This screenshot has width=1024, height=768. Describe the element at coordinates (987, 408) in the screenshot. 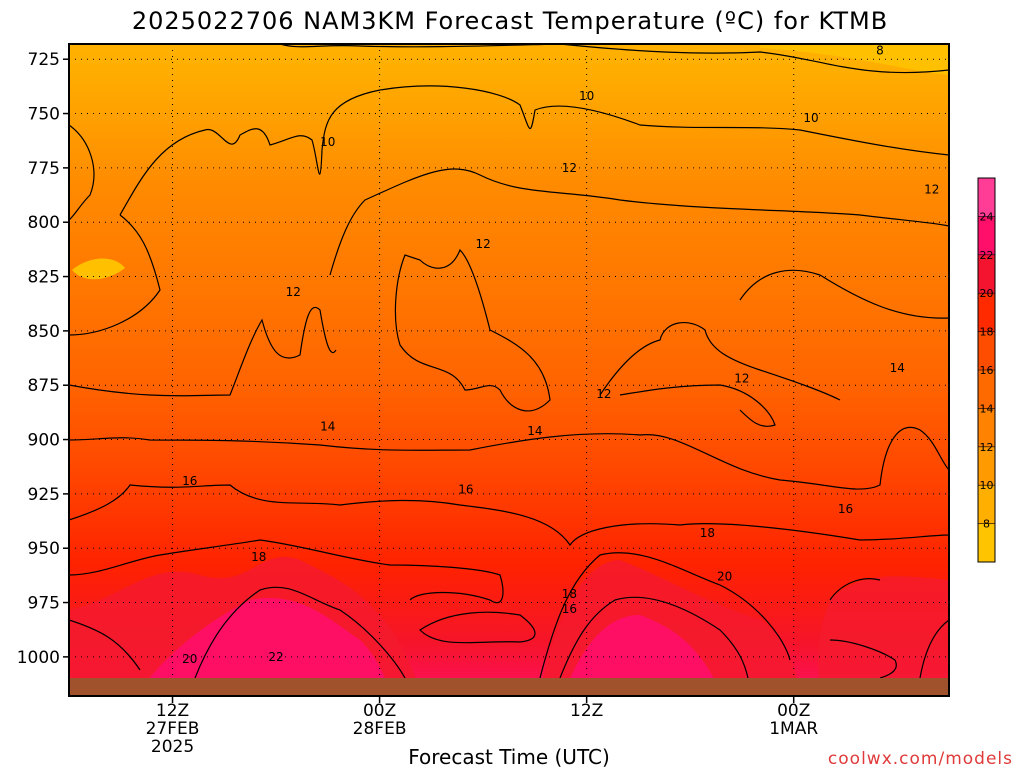

I see `colorbar-label: 14` at that location.